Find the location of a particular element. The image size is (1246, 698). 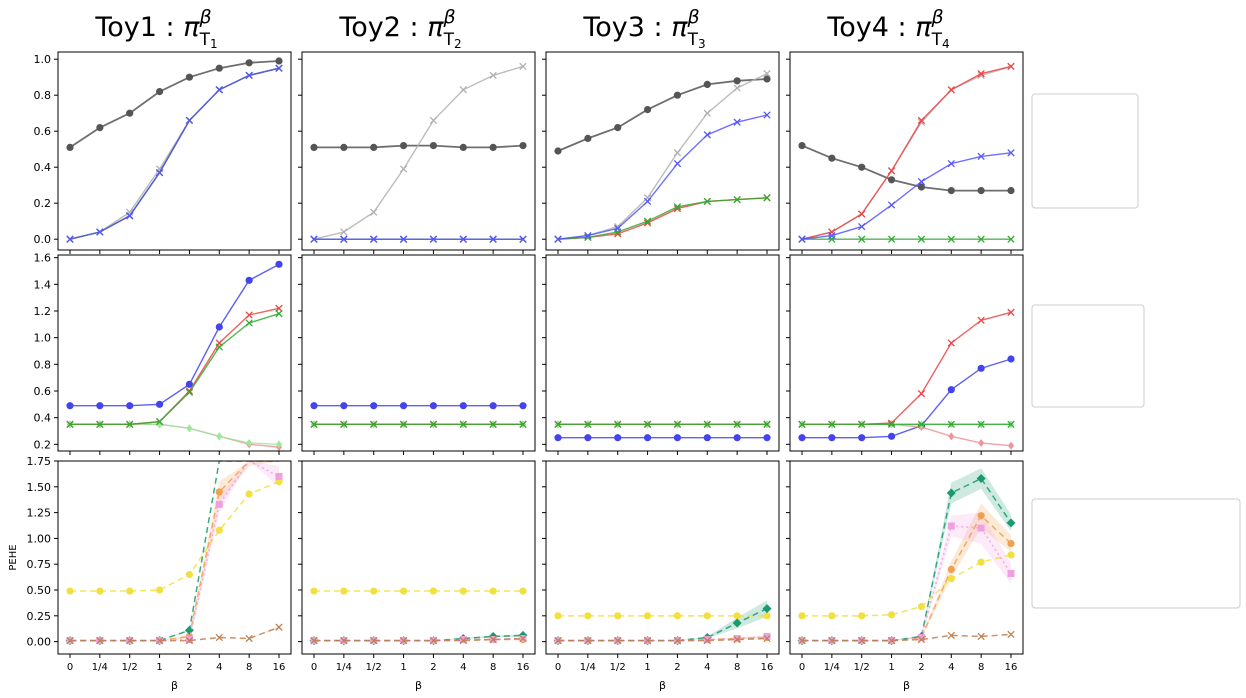

y-tick-label: 0.8 is located at coordinates (43, 95).